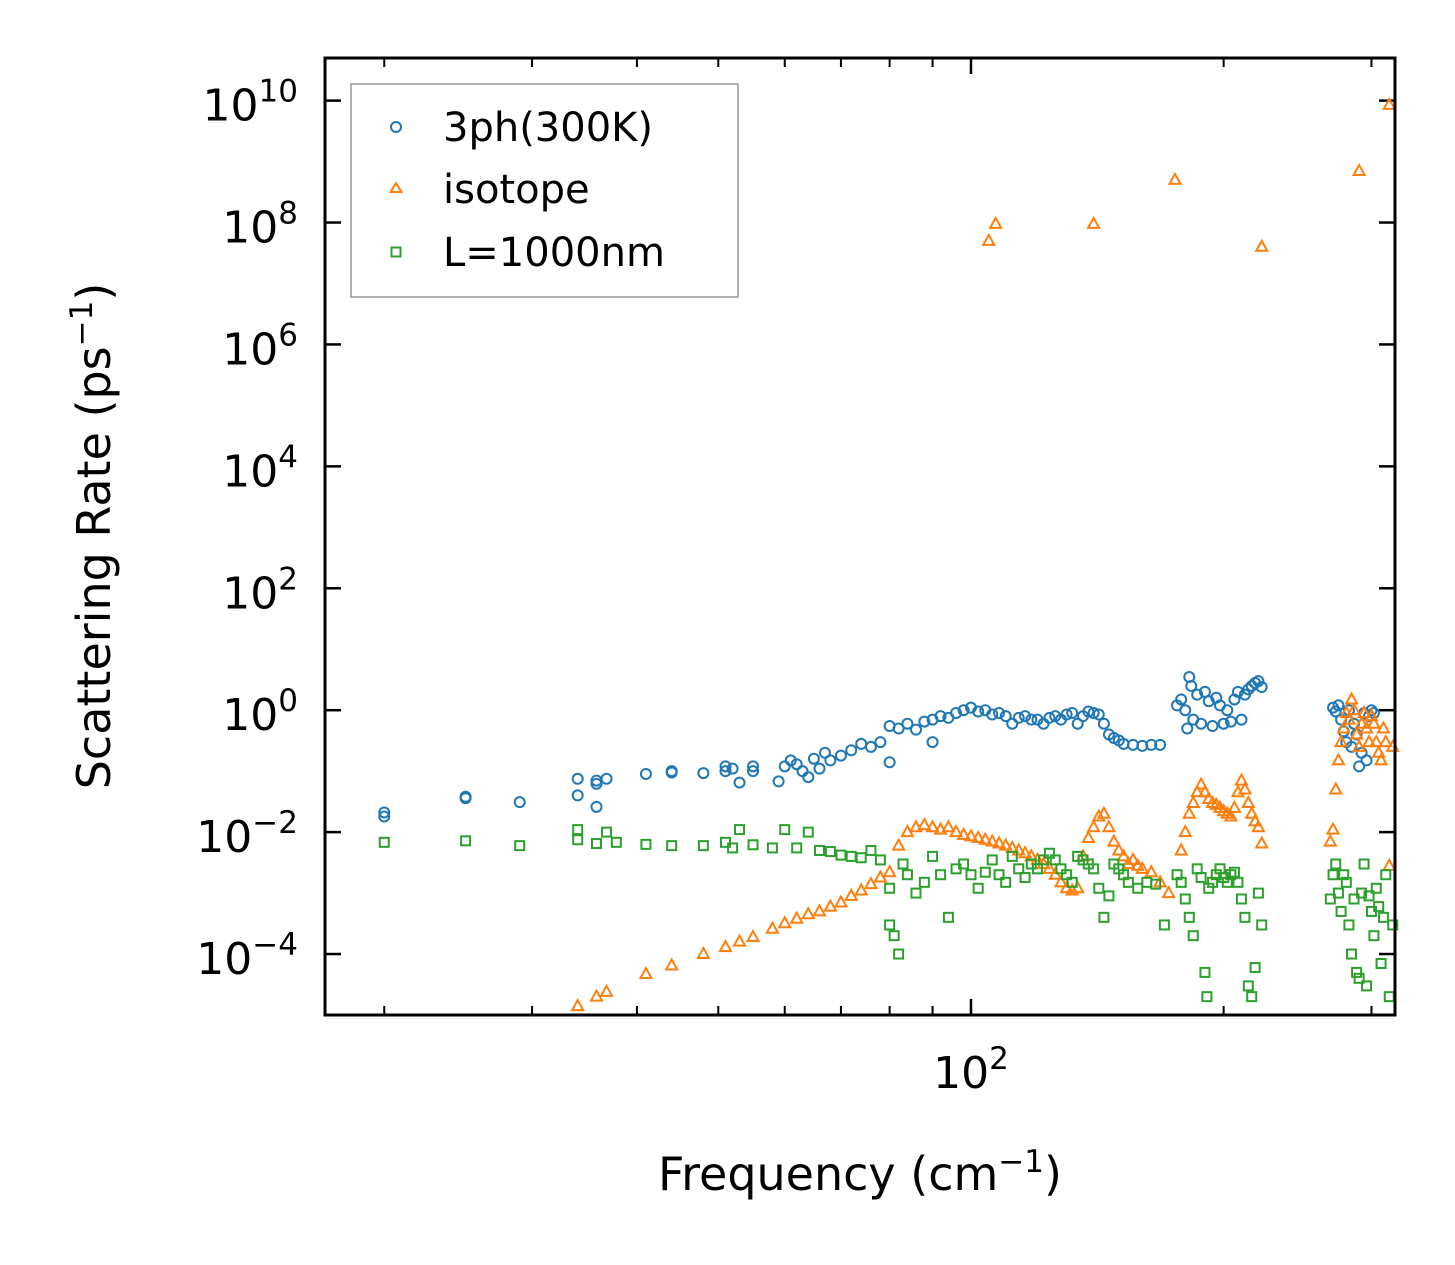 Image resolution: width=1455 pixels, height=1265 pixels. Describe the element at coordinates (1021, 1162) in the screenshot. I see `x-axis-title-sup: −1` at that location.